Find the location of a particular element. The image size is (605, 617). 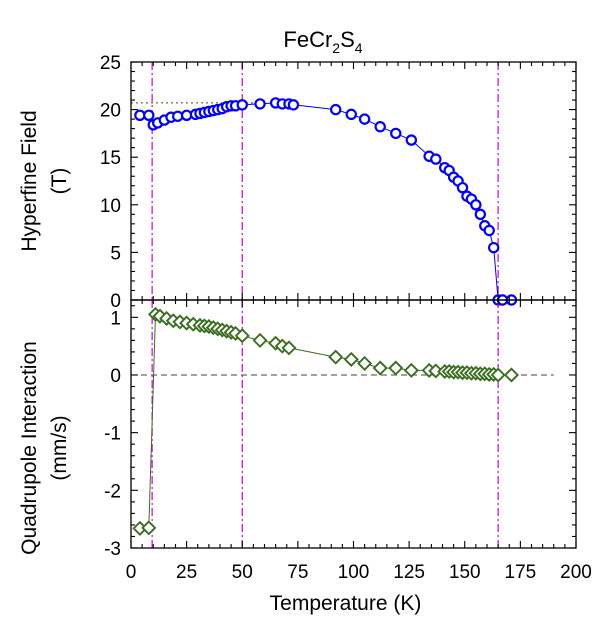

bottom-y-tick-label: -2 is located at coordinates (112, 491).